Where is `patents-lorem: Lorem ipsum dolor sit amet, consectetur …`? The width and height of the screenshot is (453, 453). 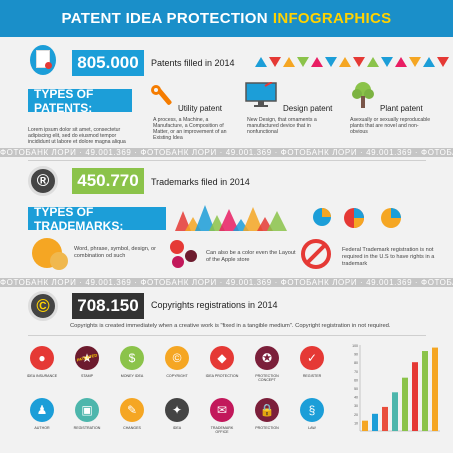
patents-lorem: Lorem ipsum dolor sit amet, consectetur … is located at coordinates (77, 136).